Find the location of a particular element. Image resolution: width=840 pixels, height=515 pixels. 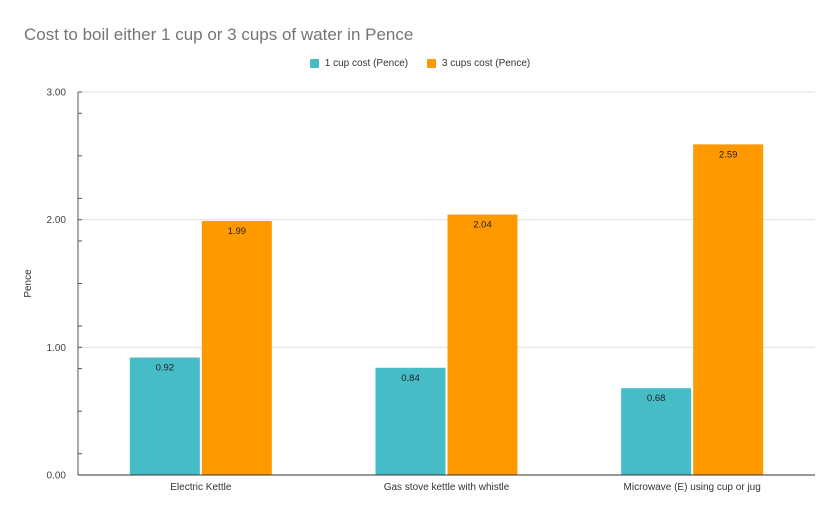

legend-swatch-1-cup is located at coordinates (314, 63).